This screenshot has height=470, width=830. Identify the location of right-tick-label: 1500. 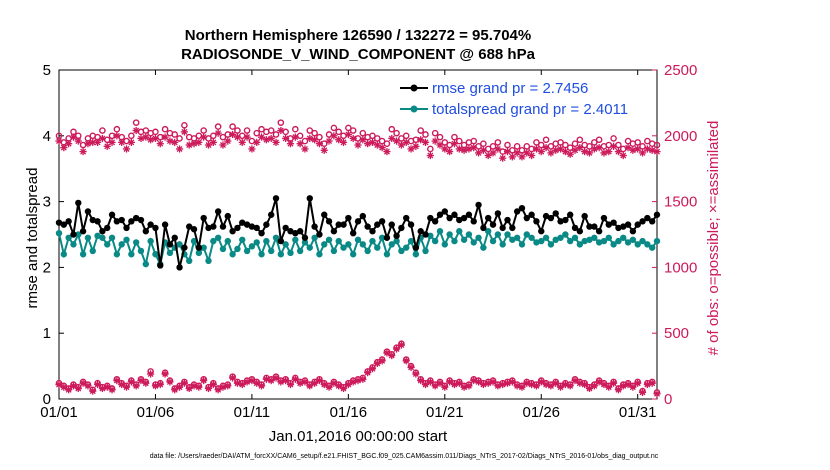
(680, 202).